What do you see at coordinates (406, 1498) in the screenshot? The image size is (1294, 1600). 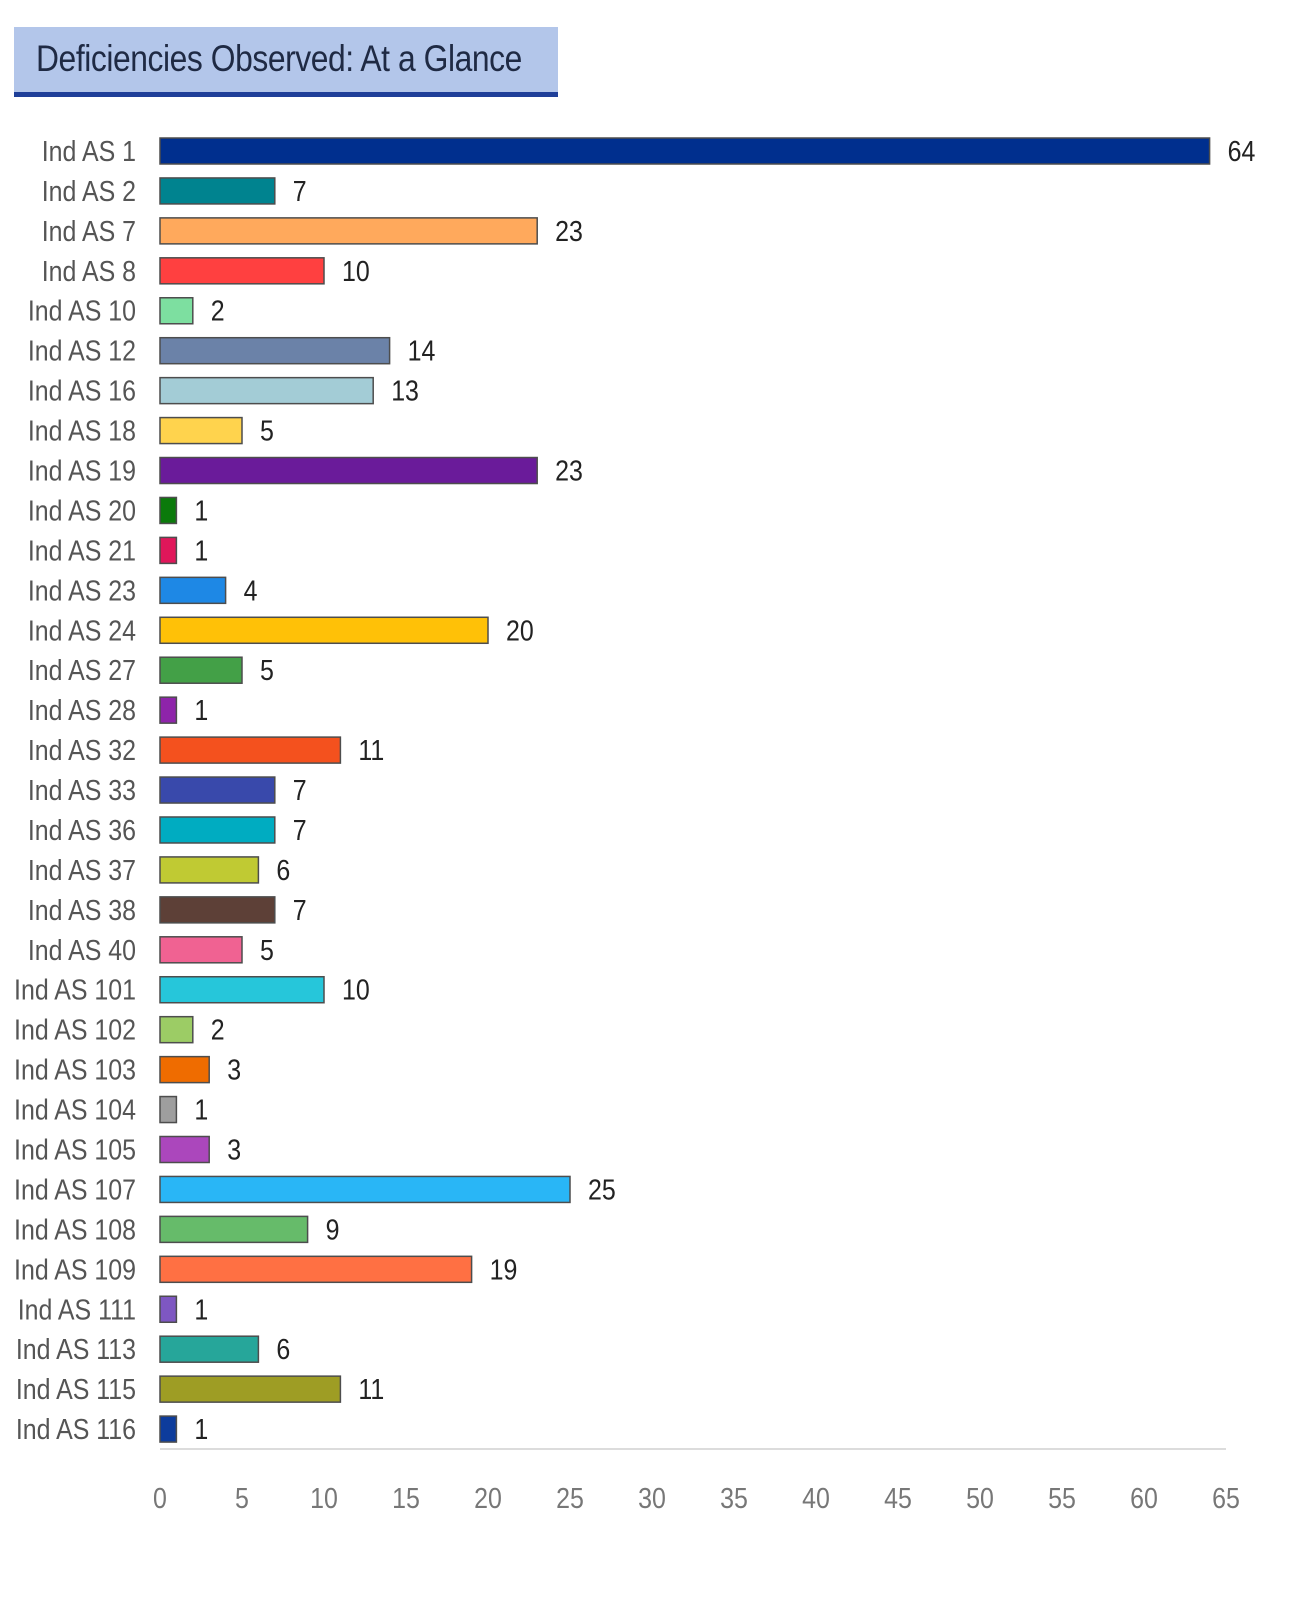 I see `x-tick-label: 15` at bounding box center [406, 1498].